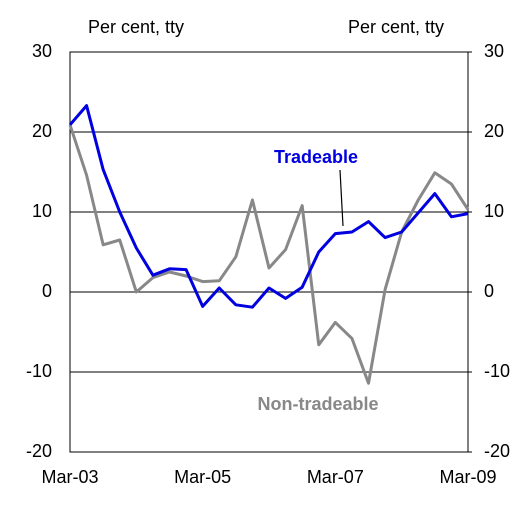  What do you see at coordinates (396, 27) in the screenshot?
I see `y2-axis-label: Per cent, tty` at bounding box center [396, 27].